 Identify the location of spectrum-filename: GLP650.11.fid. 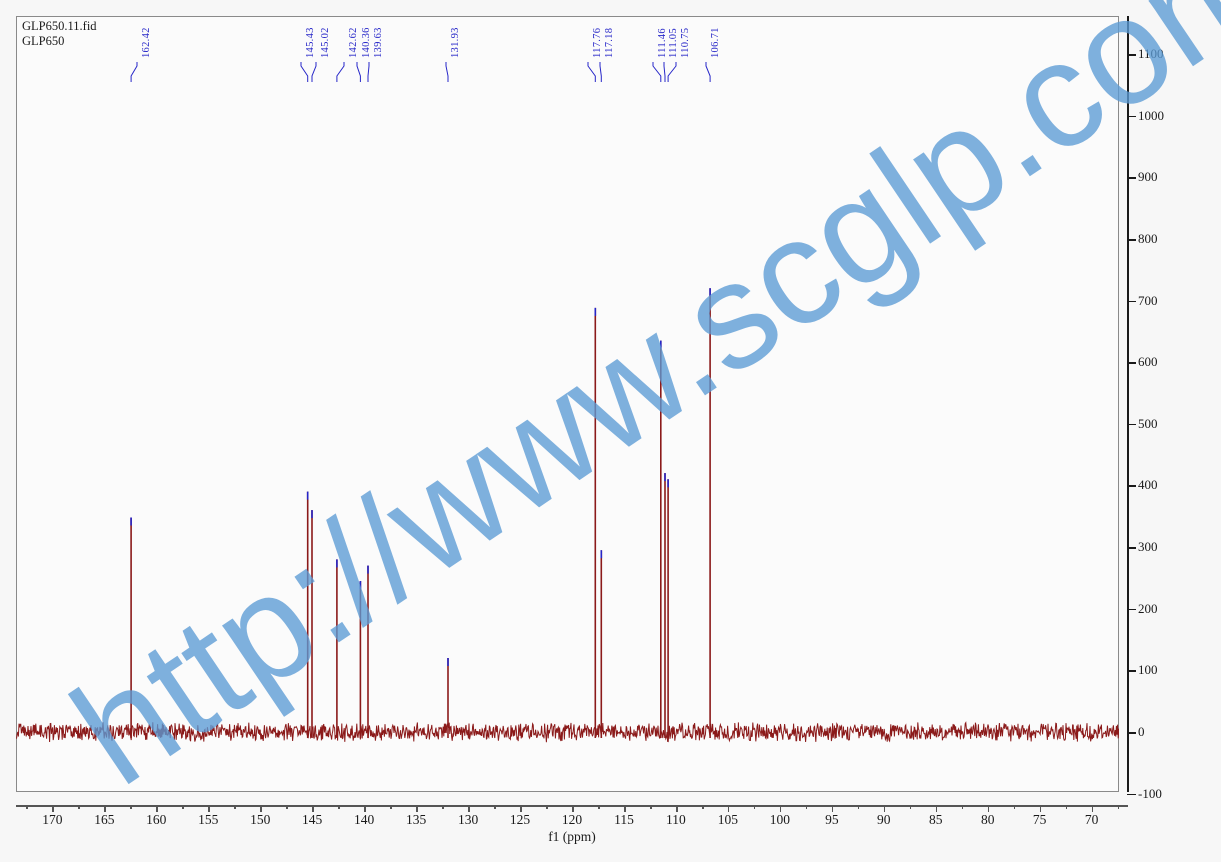
(59, 26).